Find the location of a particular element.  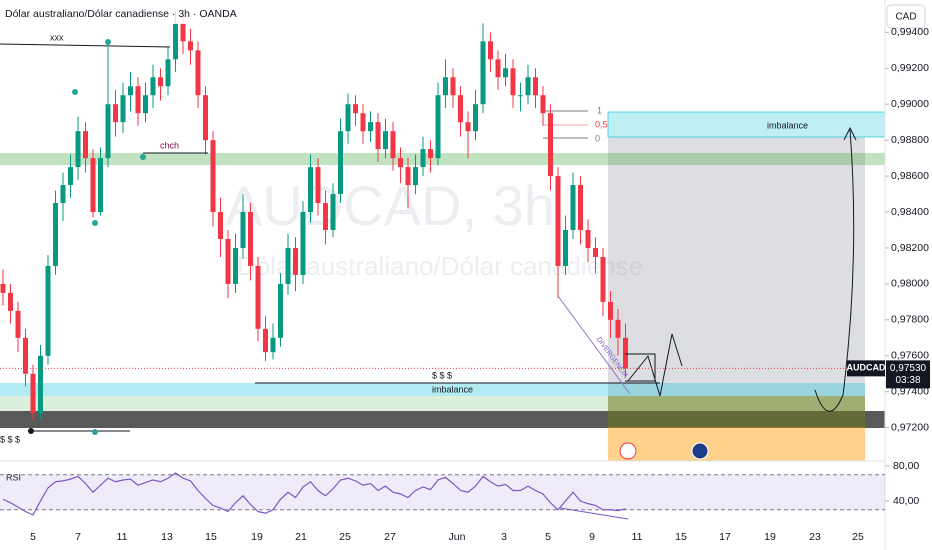

y-tick-label: 0,97800 is located at coordinates (910, 320).